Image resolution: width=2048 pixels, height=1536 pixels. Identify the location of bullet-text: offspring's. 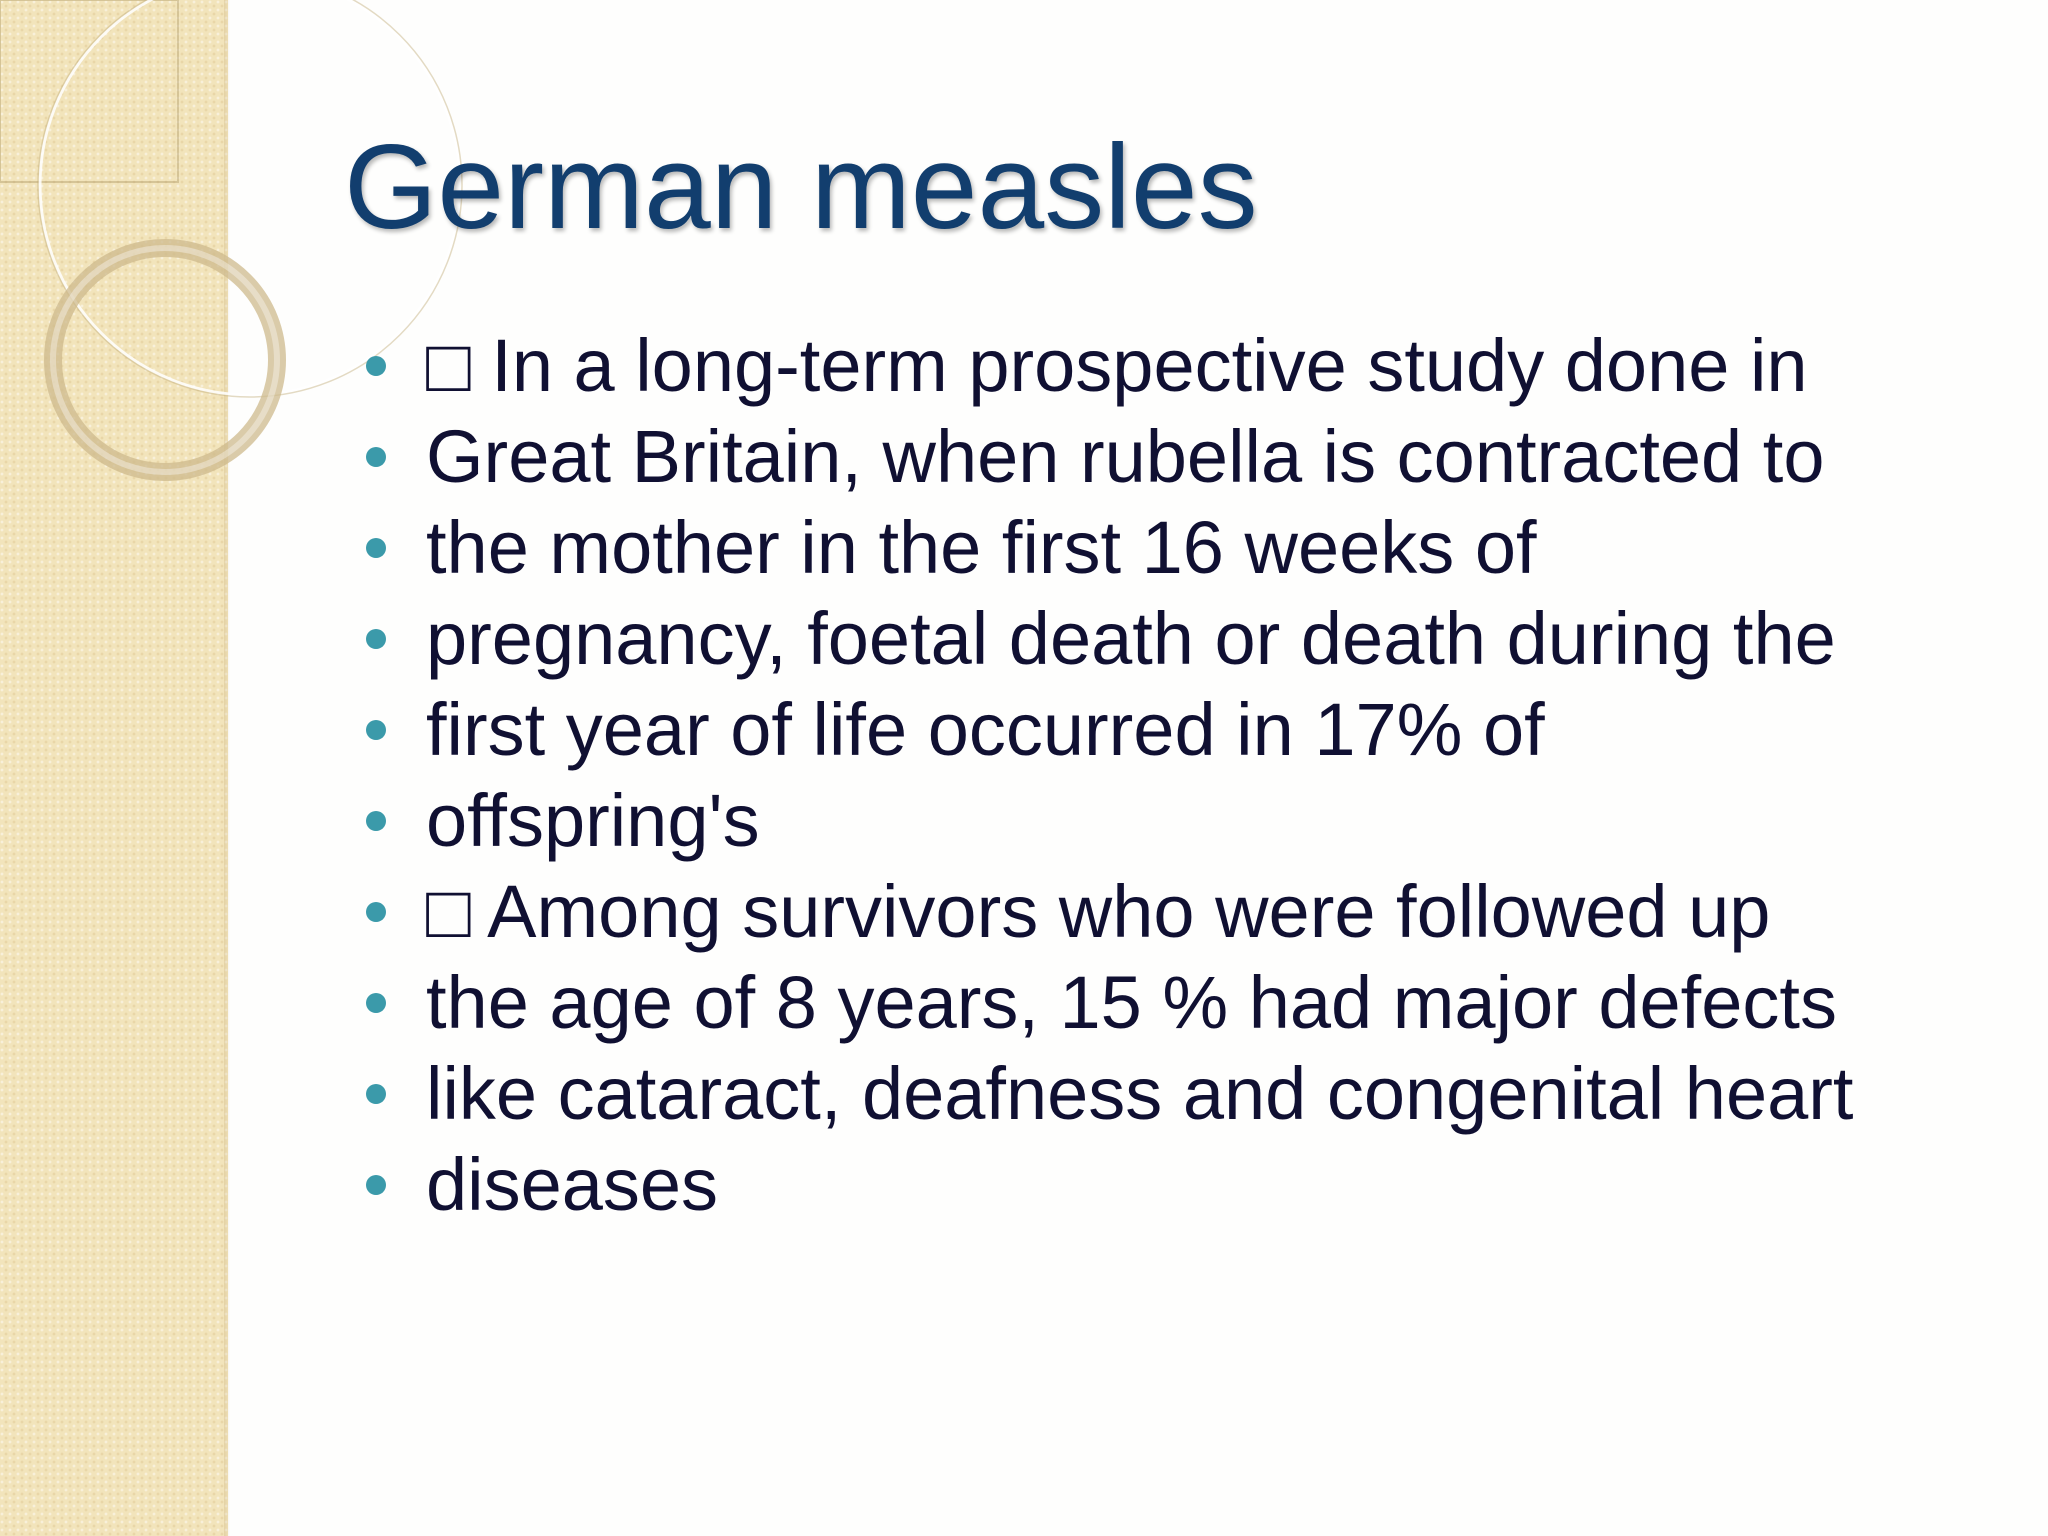
(593, 820).